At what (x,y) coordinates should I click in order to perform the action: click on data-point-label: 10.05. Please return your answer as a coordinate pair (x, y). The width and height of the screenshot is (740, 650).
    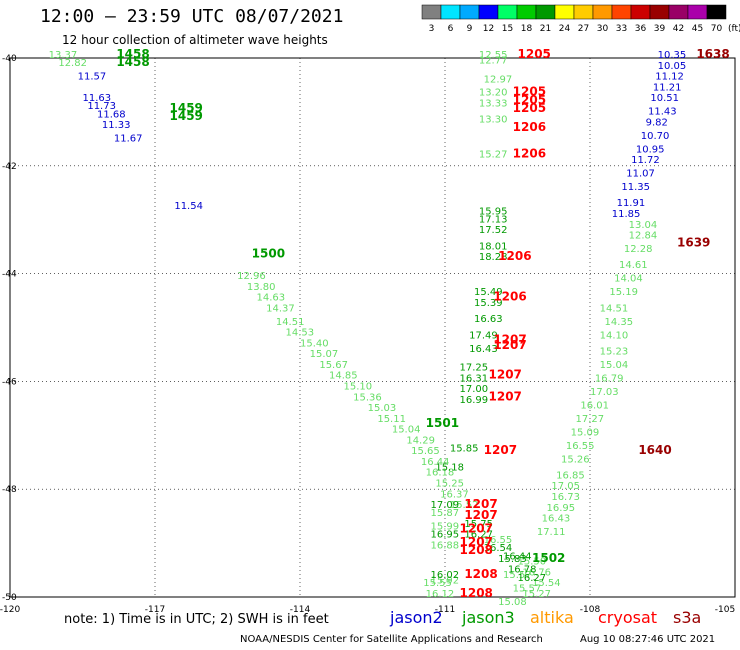
    Looking at the image, I should click on (672, 66).